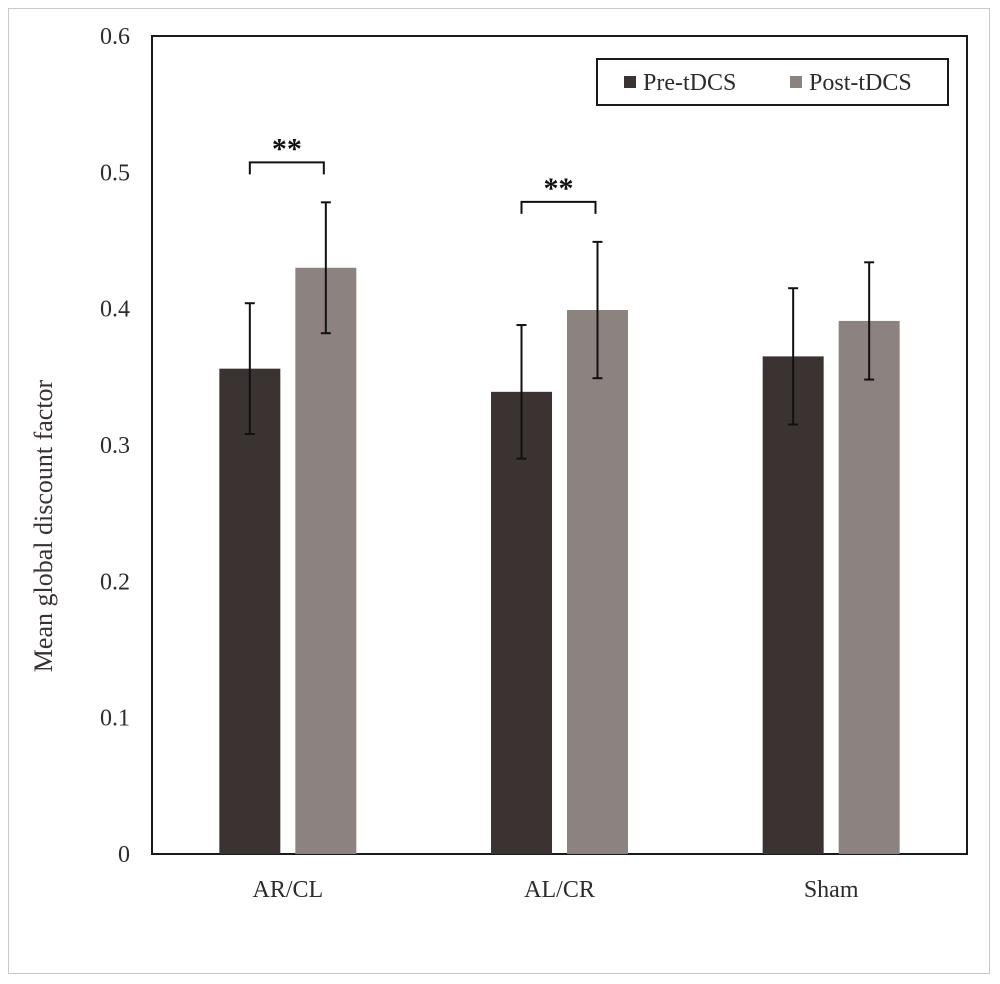 Image resolution: width=1000 pixels, height=984 pixels. I want to click on y-tick-label: 0.6, so click(115, 37).